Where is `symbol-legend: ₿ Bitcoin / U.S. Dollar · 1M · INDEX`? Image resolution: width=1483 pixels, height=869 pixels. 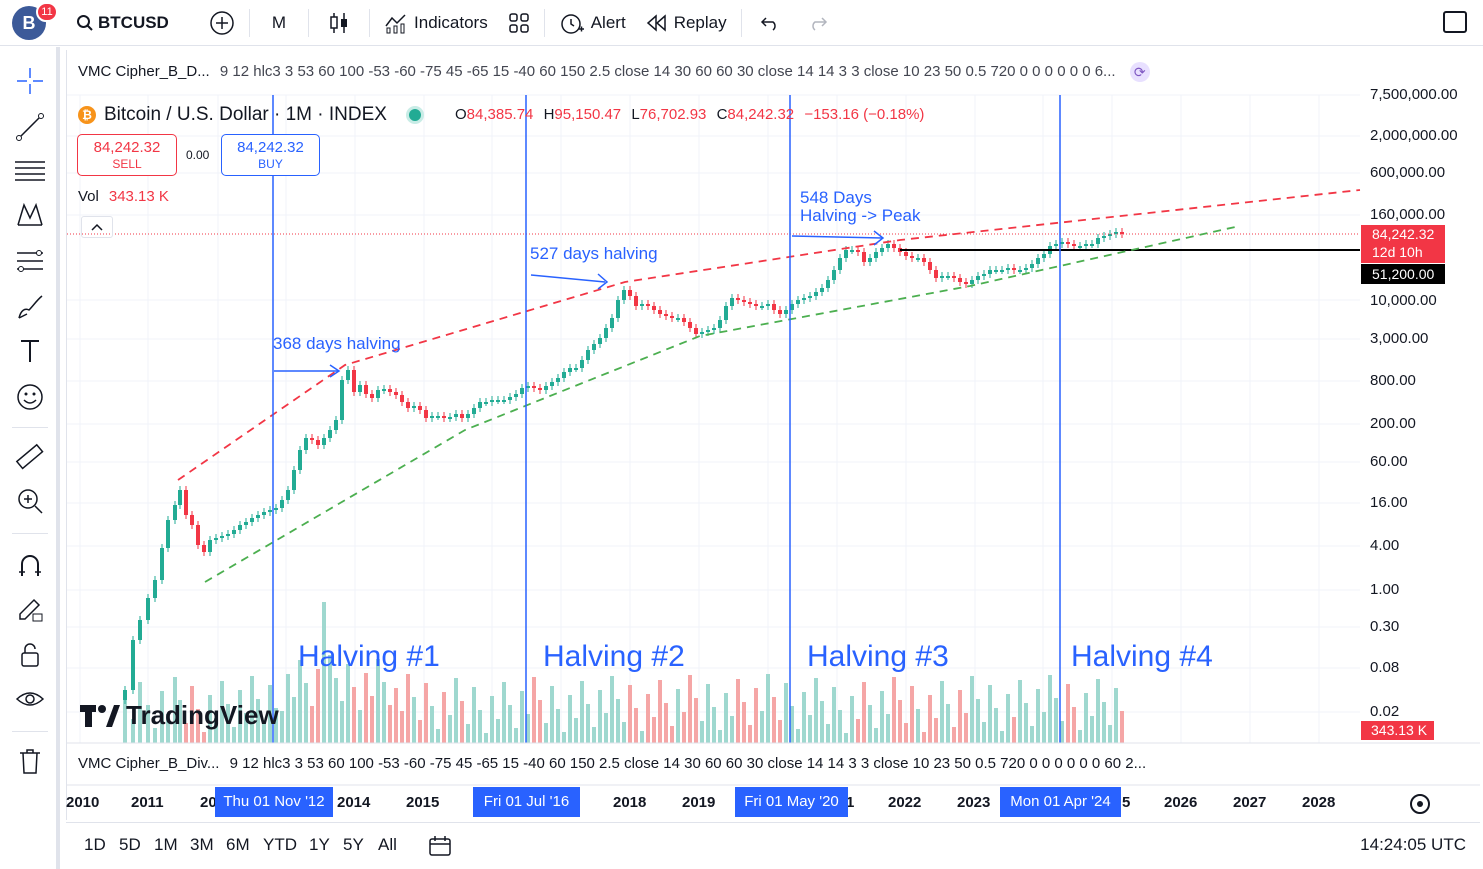
symbol-legend: ₿ Bitcoin / U.S. Dollar · 1M · INDEX is located at coordinates (249, 115).